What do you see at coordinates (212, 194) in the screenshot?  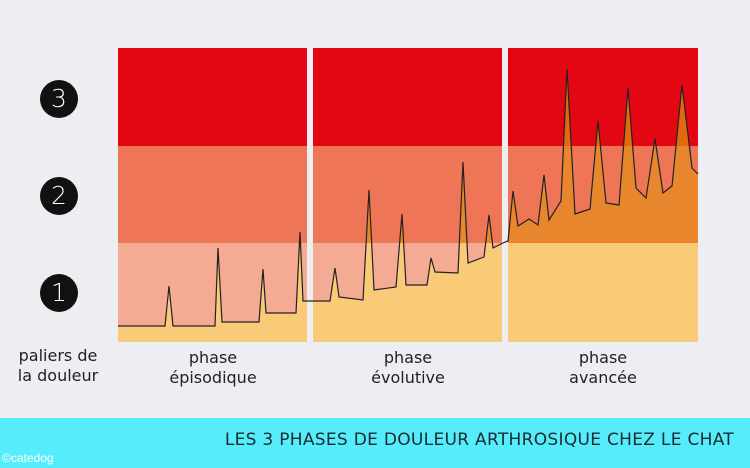 I see `band-phase1-level2` at bounding box center [212, 194].